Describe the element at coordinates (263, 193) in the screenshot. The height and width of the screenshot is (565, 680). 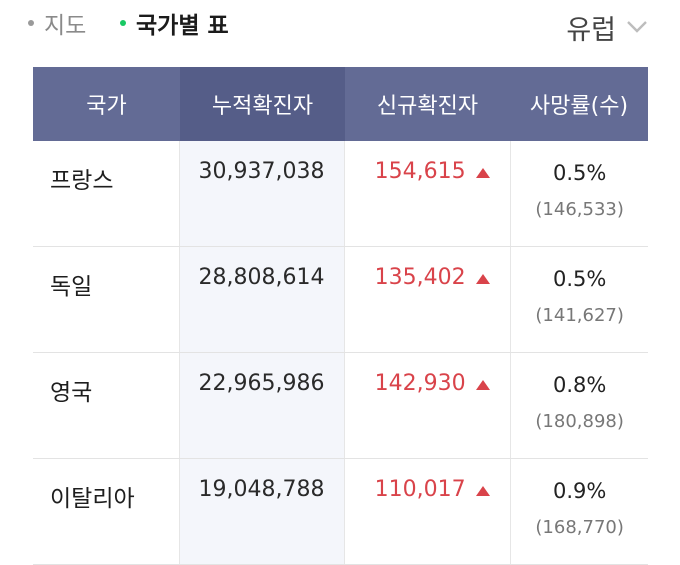
I see `cell-cumulative: 30,937,038` at that location.